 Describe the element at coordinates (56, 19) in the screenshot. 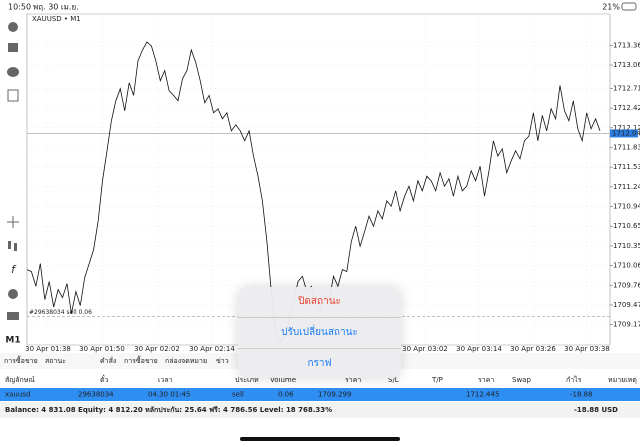

I see `symbol-label: XAUUSD • M1` at that location.